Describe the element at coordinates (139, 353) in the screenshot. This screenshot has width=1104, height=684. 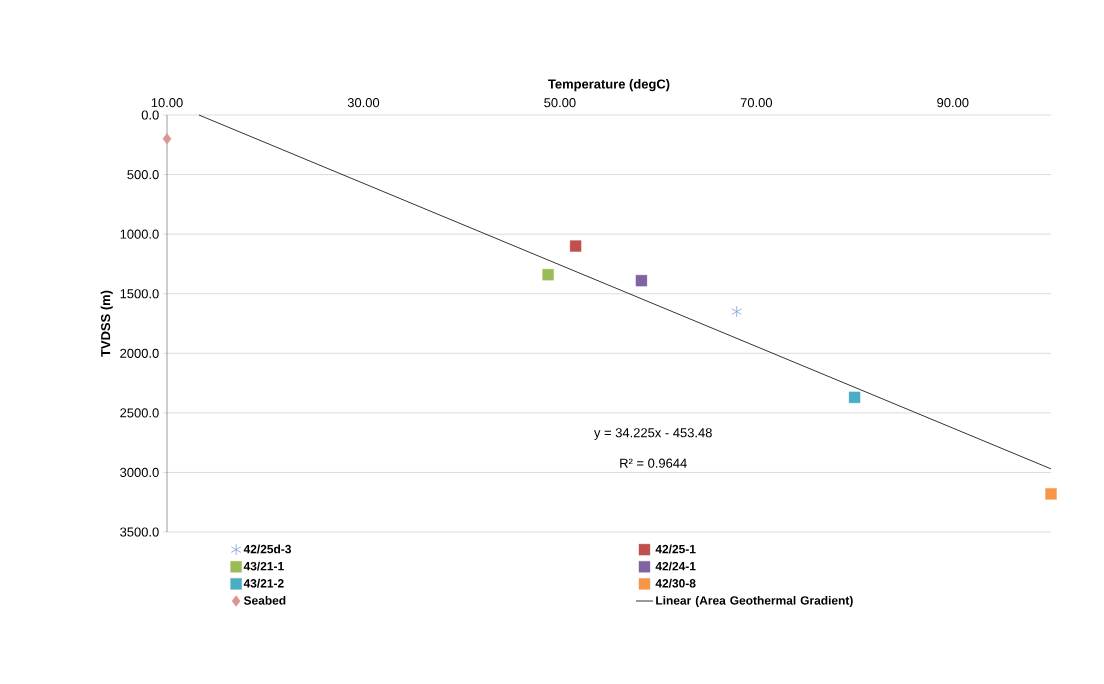
I see `y-tick-label: 2000.0` at that location.